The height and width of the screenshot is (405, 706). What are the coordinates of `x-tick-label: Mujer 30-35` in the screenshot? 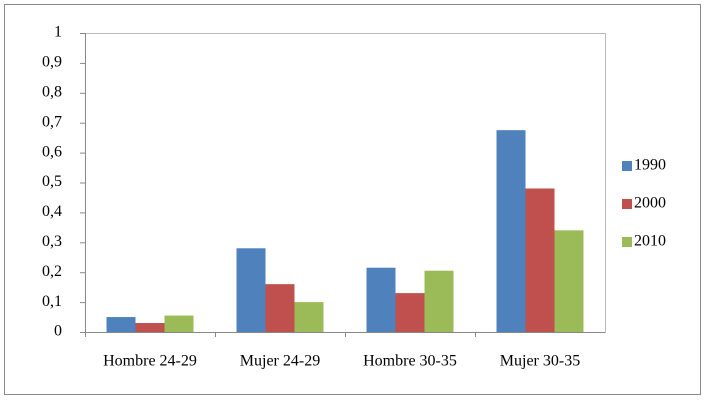 It's located at (540, 361).